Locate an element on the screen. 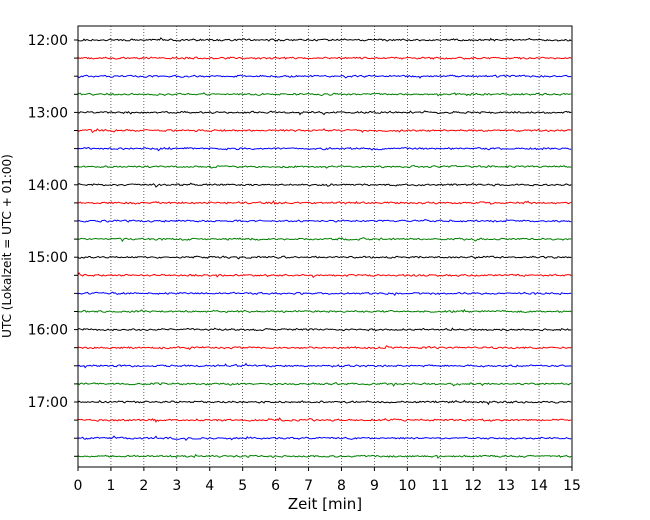 The height and width of the screenshot is (520, 650). y-axis-label: UTC (Lokalzeit = UTC + 01:00) is located at coordinates (7, 246).